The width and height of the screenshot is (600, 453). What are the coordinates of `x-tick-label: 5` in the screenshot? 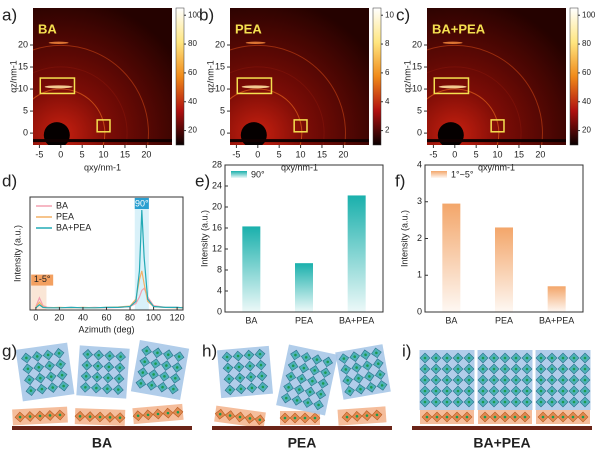 It's located at (476, 154).